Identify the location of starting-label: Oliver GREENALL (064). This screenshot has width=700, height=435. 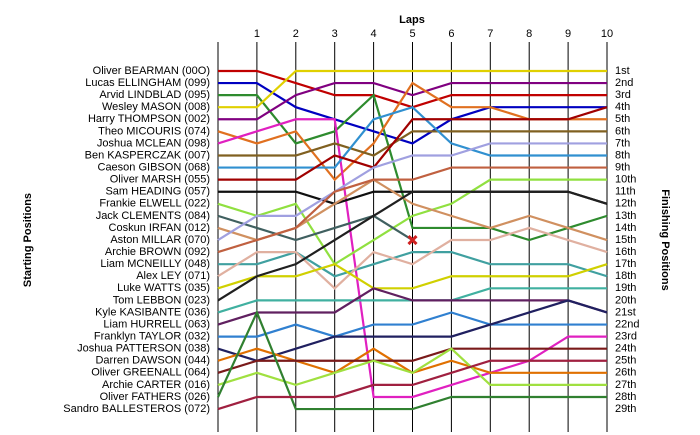
(150, 373).